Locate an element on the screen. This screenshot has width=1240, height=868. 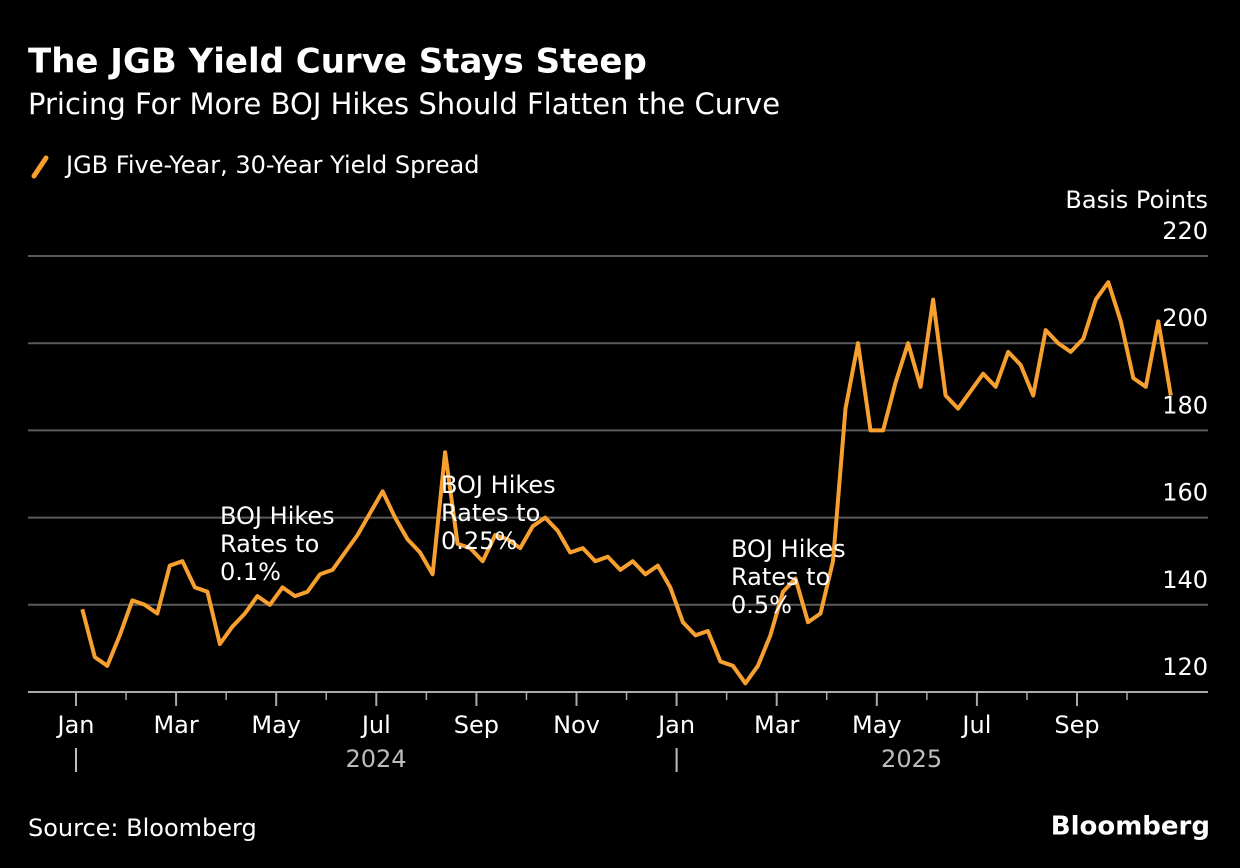
annotation: 0.1% is located at coordinates (250, 572).